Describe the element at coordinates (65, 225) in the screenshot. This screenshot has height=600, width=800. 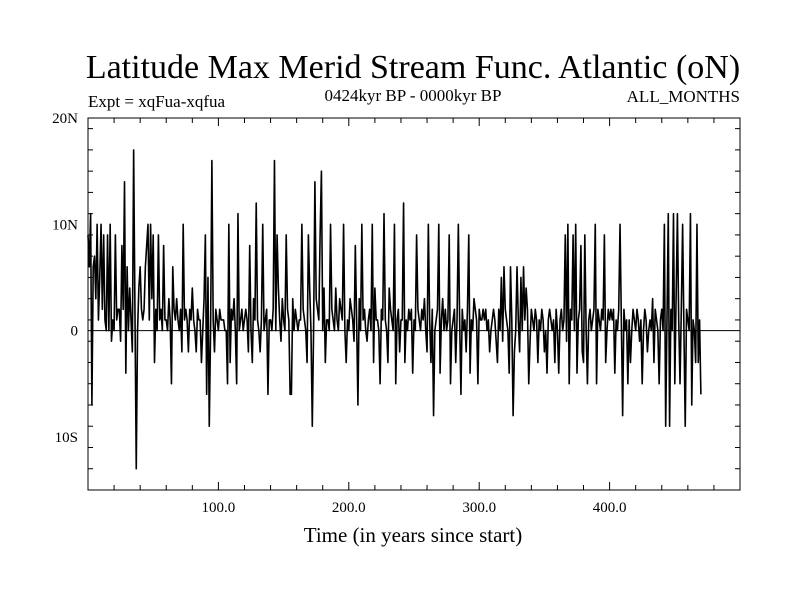
I see `y-tick-label: 10N` at that location.